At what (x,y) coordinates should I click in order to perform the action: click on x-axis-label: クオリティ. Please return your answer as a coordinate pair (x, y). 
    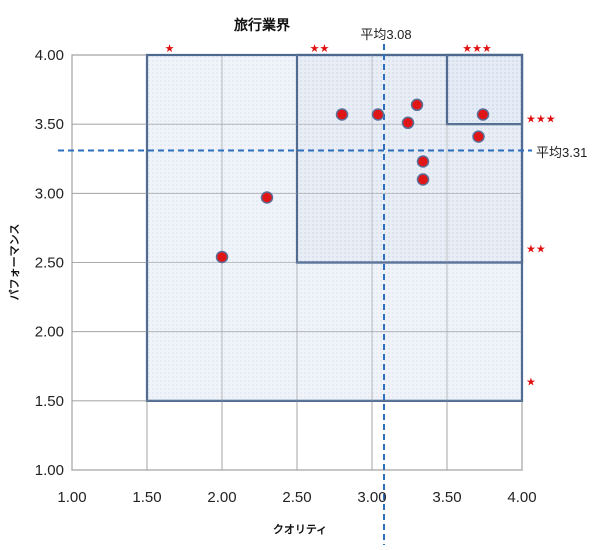
    Looking at the image, I should click on (300, 529).